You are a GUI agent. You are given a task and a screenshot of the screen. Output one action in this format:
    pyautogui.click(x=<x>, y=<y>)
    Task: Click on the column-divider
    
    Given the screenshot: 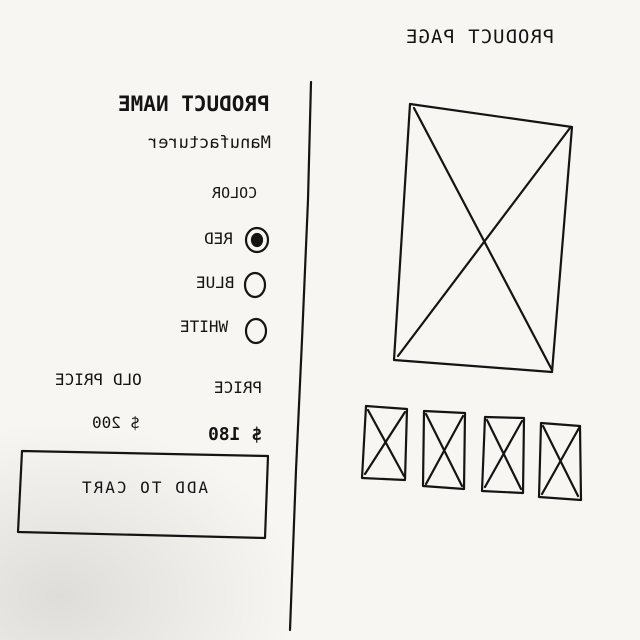 What is the action you would take?
    pyautogui.click(x=300, y=356)
    